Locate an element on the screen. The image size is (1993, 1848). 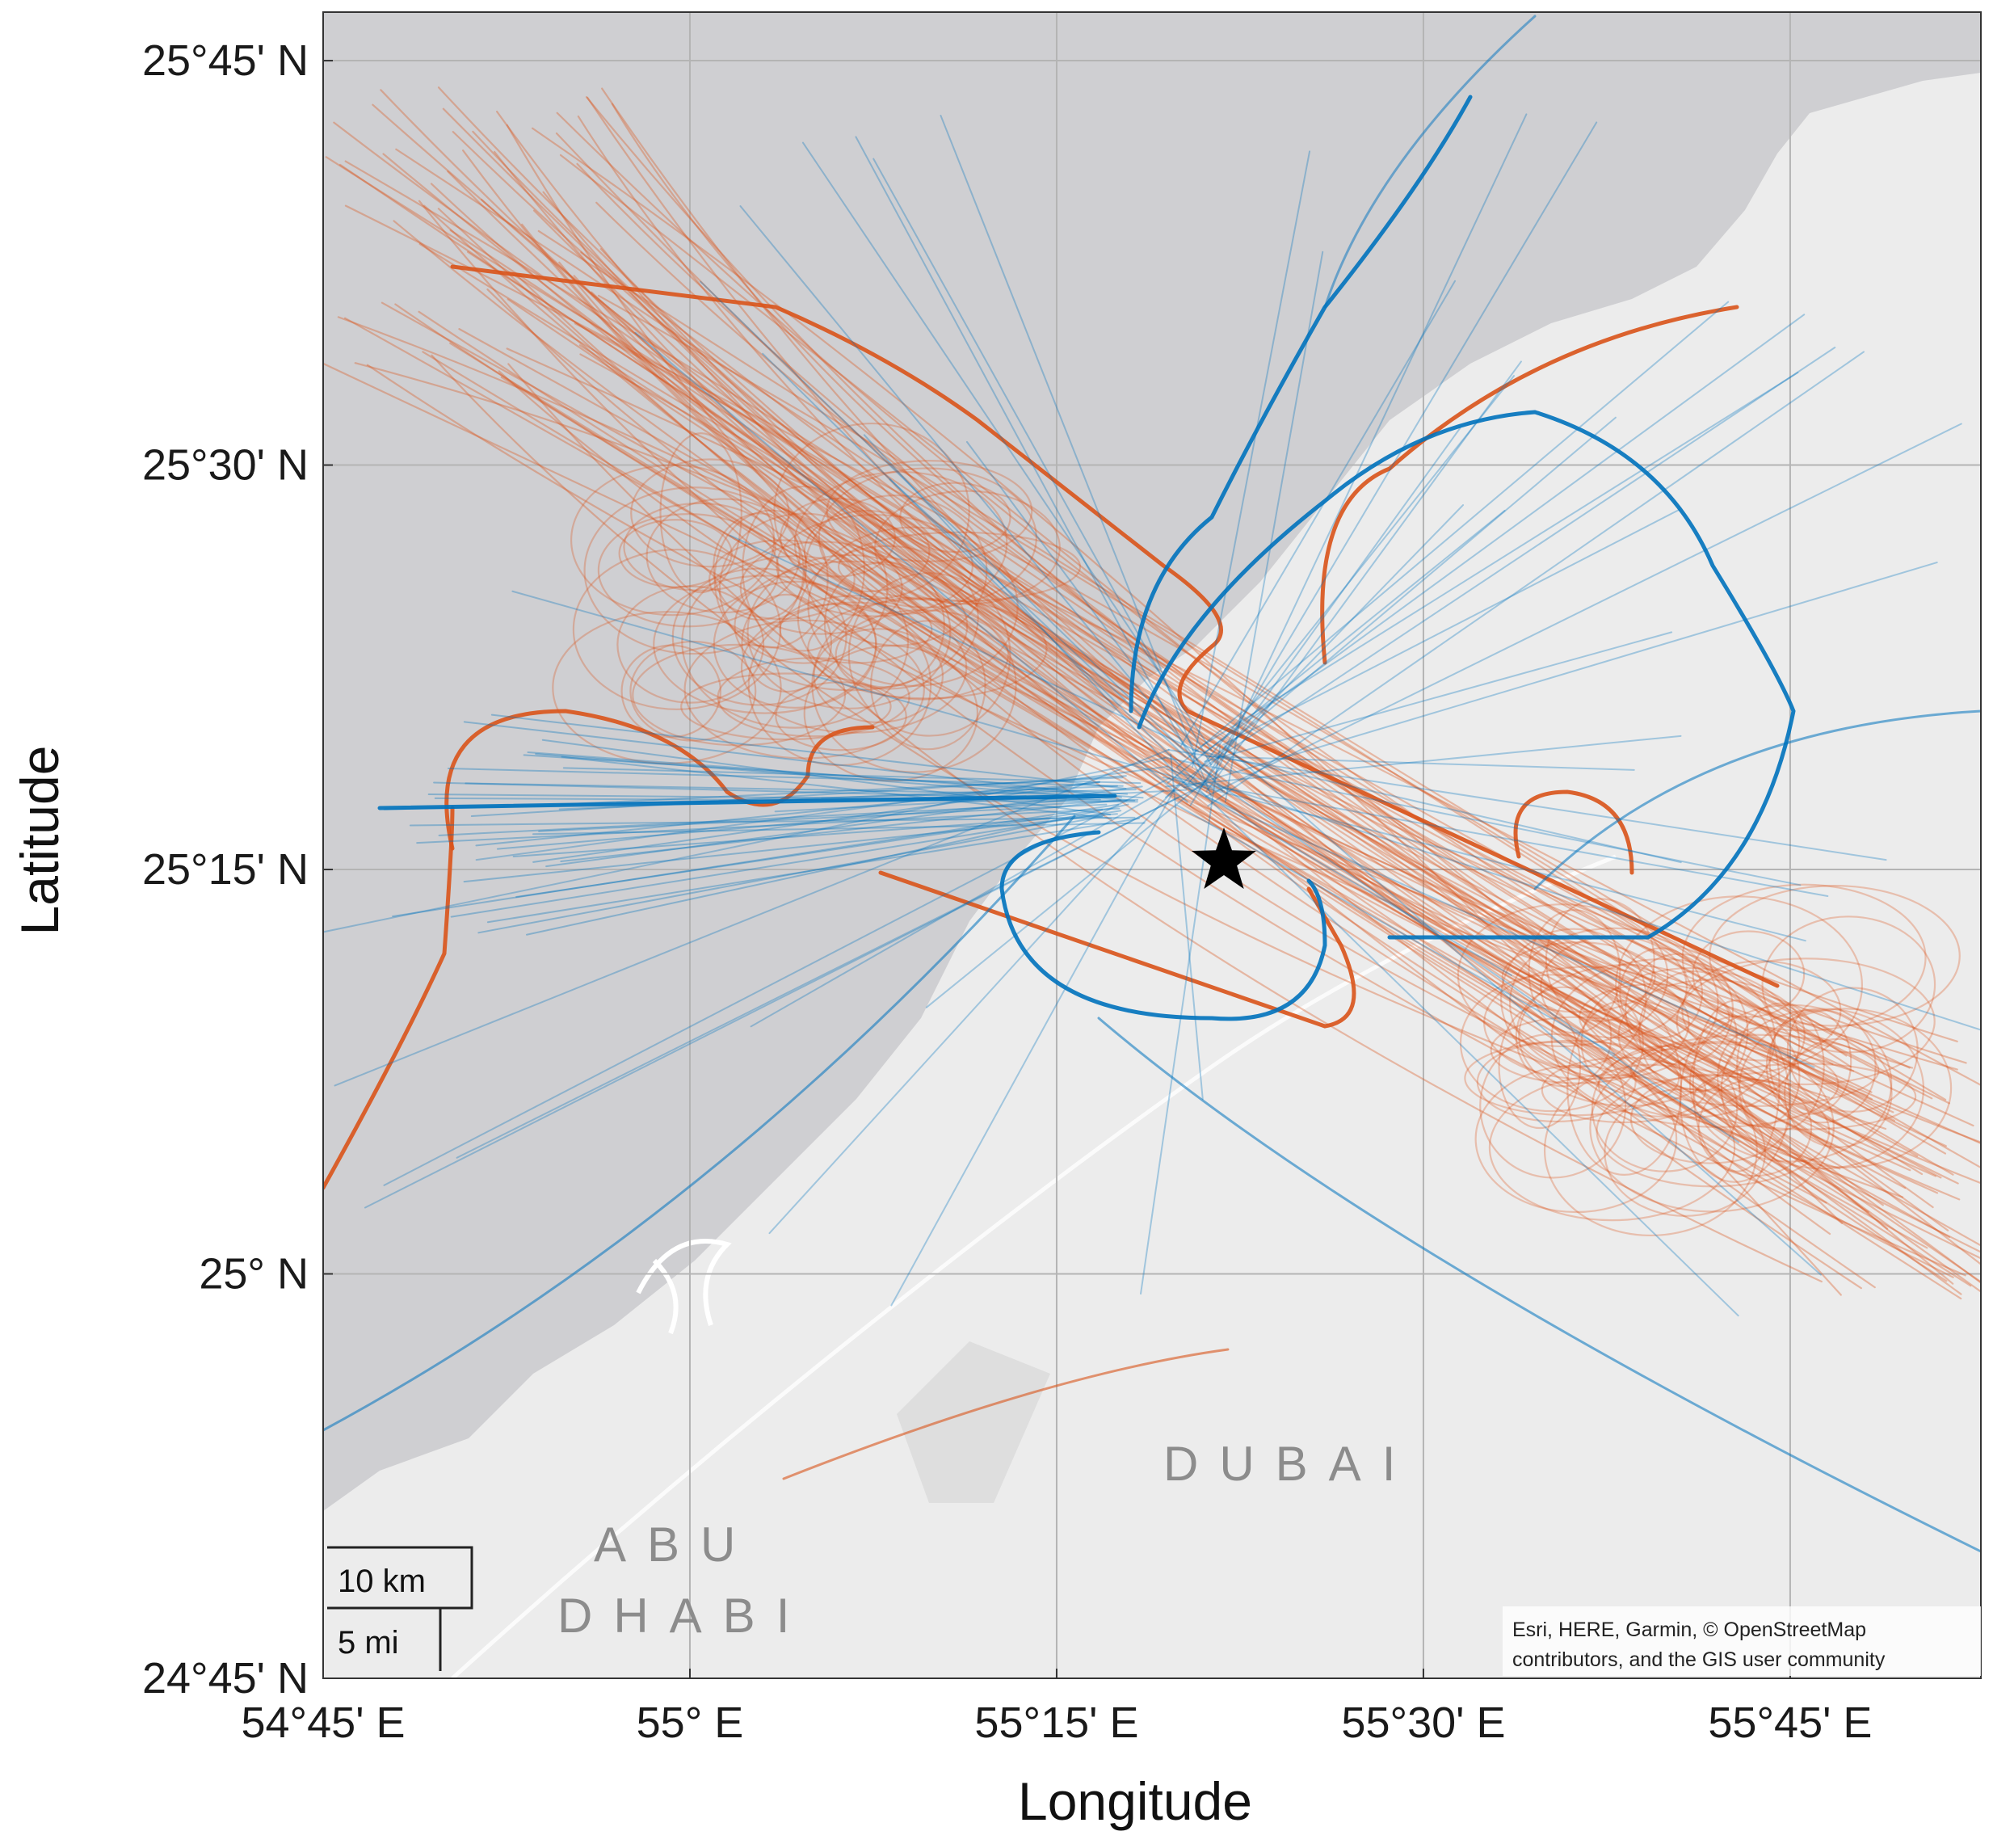
x-tick-label: 55°15' E is located at coordinates (1056, 1723).